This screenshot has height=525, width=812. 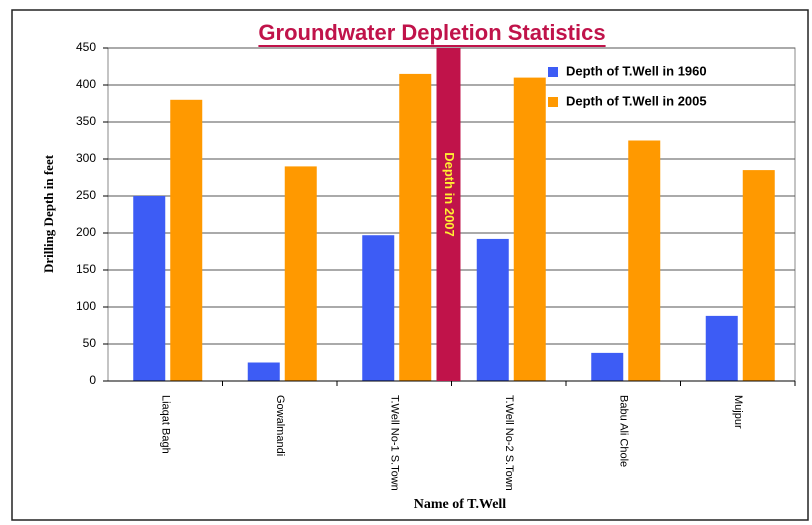 I want to click on y-tick-label: 150, so click(x=86, y=269).